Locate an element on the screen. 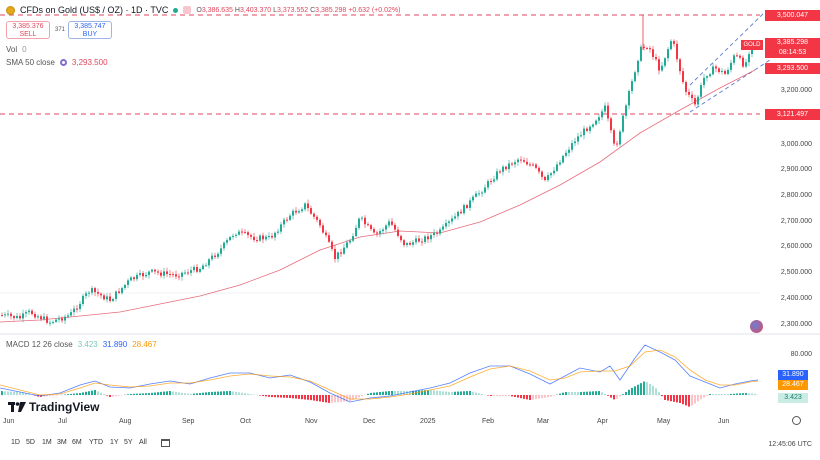  symbol-tag: GOLD is located at coordinates (752, 45).